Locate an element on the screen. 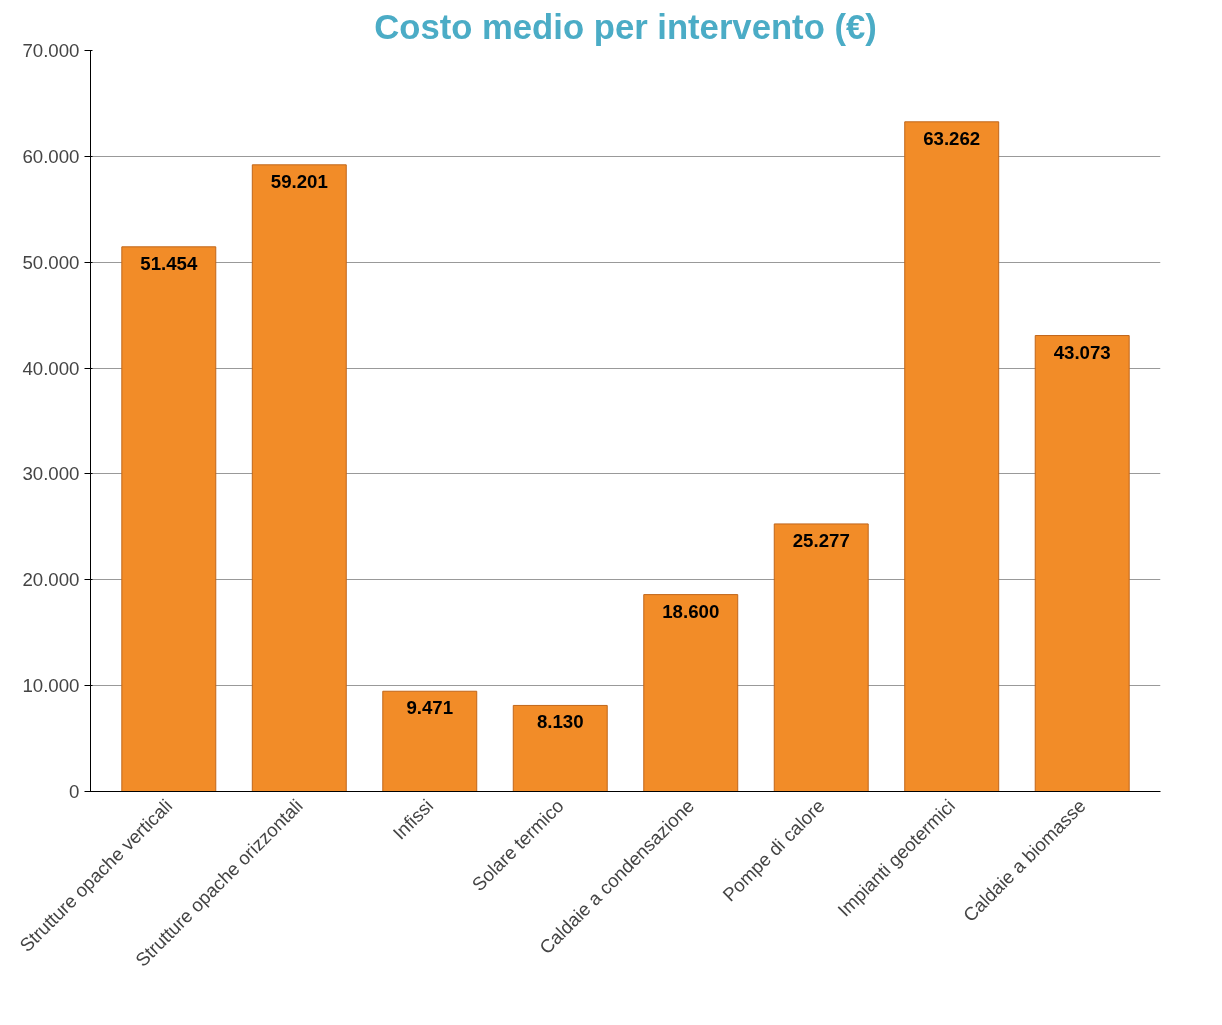 The height and width of the screenshot is (1025, 1222). y-tick-label: 20.000 is located at coordinates (51, 580).